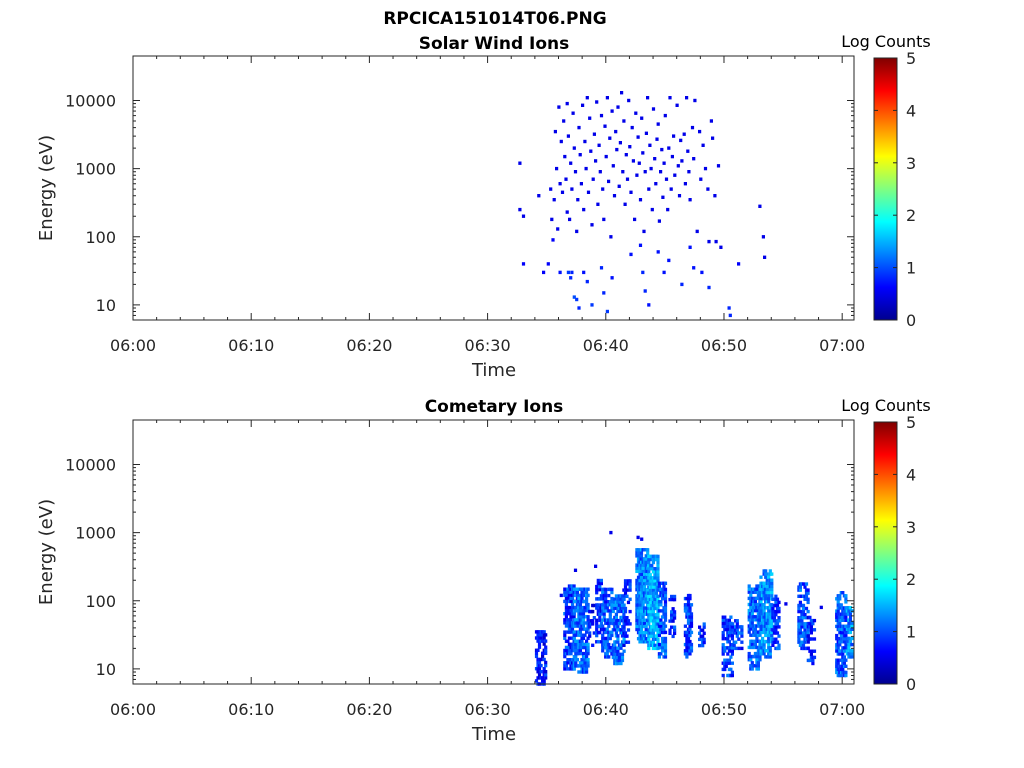  Describe the element at coordinates (886, 405) in the screenshot. I see `colorbar-label: Log Counts` at that location.